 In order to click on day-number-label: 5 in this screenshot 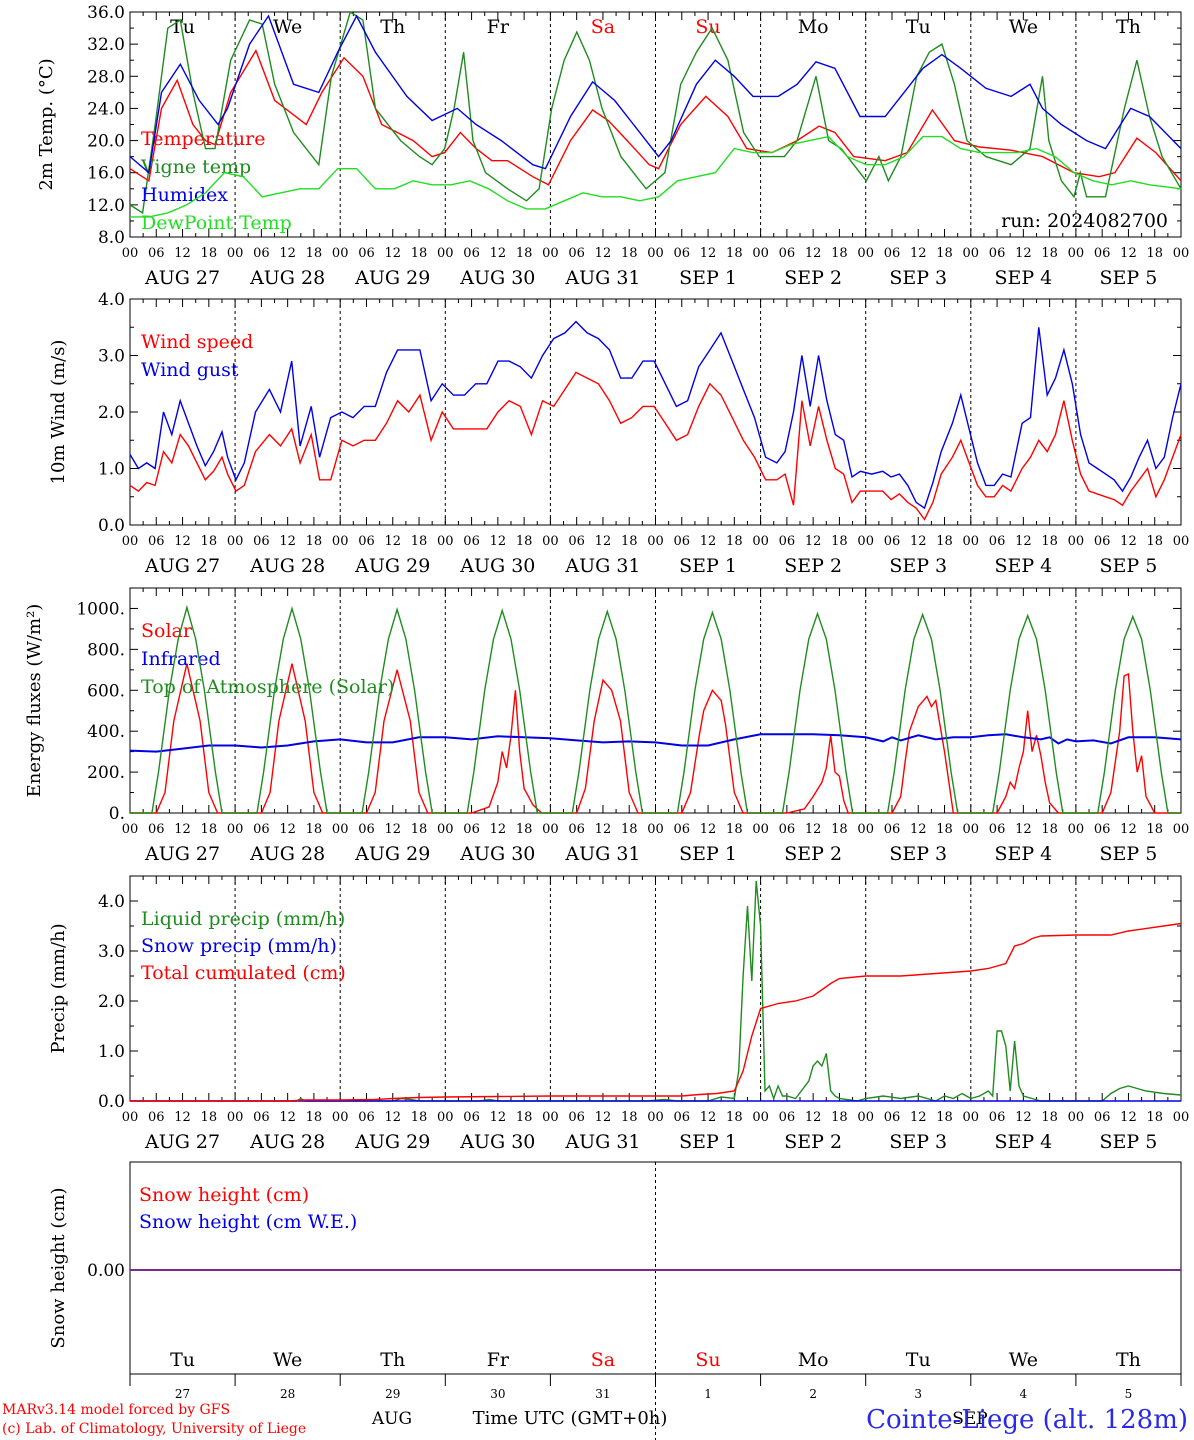, I will do `click(1129, 1394)`.